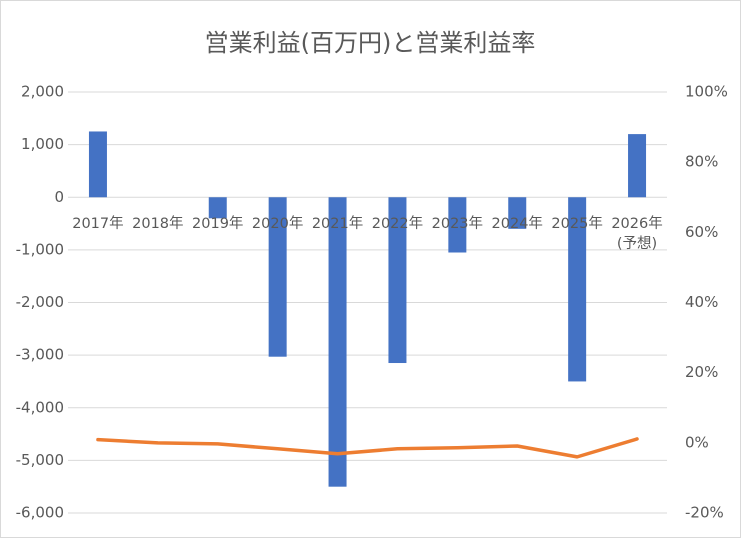 This screenshot has width=741, height=538. I want to click on x-tick-label: 2022年, so click(397, 224).